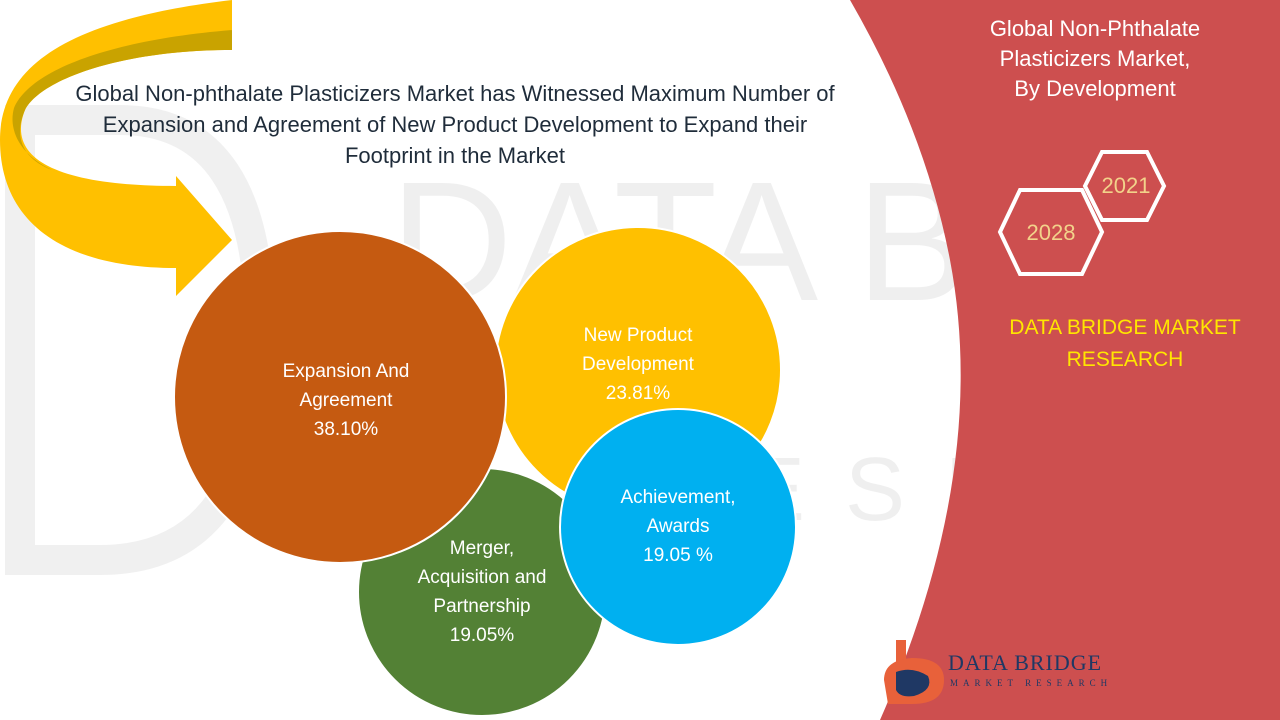 Image resolution: width=1280 pixels, height=720 pixels. What do you see at coordinates (346, 429) in the screenshot?
I see `bubble-value: 38.10%` at bounding box center [346, 429].